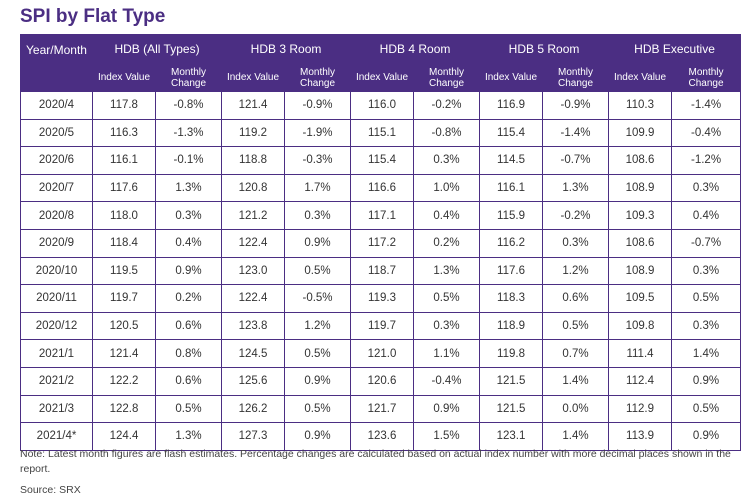 This screenshot has width=750, height=504. I want to click on cell-5room-index: 115.9, so click(511, 215).